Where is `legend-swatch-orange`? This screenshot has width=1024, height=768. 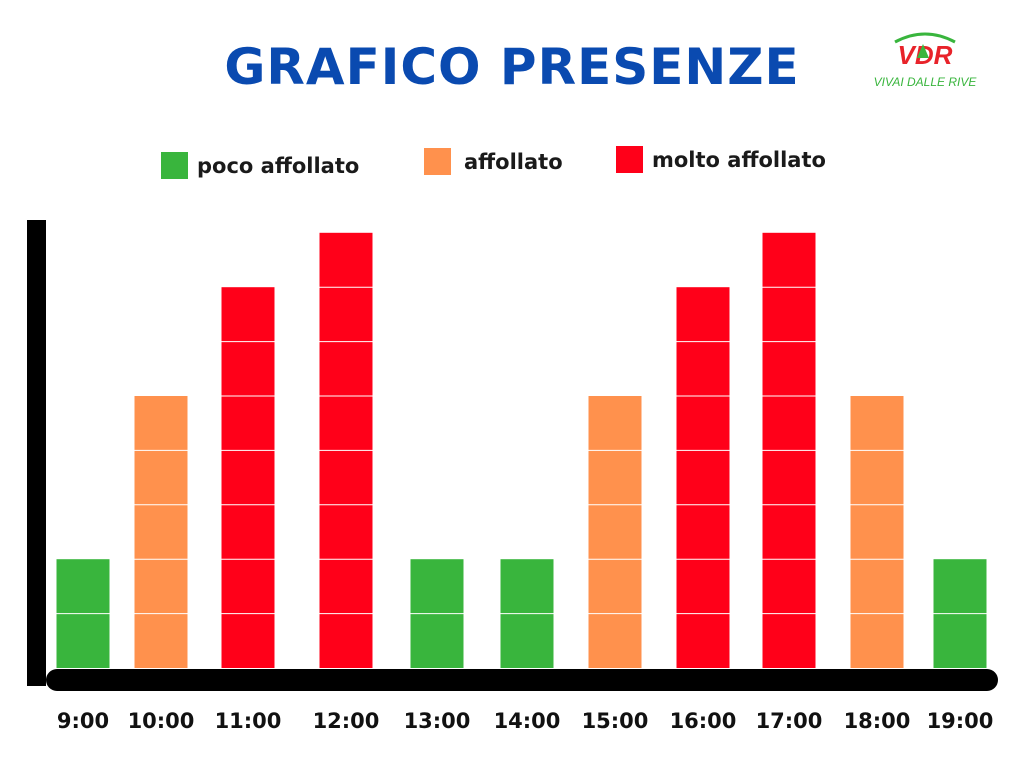
legend-swatch-orange is located at coordinates (437, 161).